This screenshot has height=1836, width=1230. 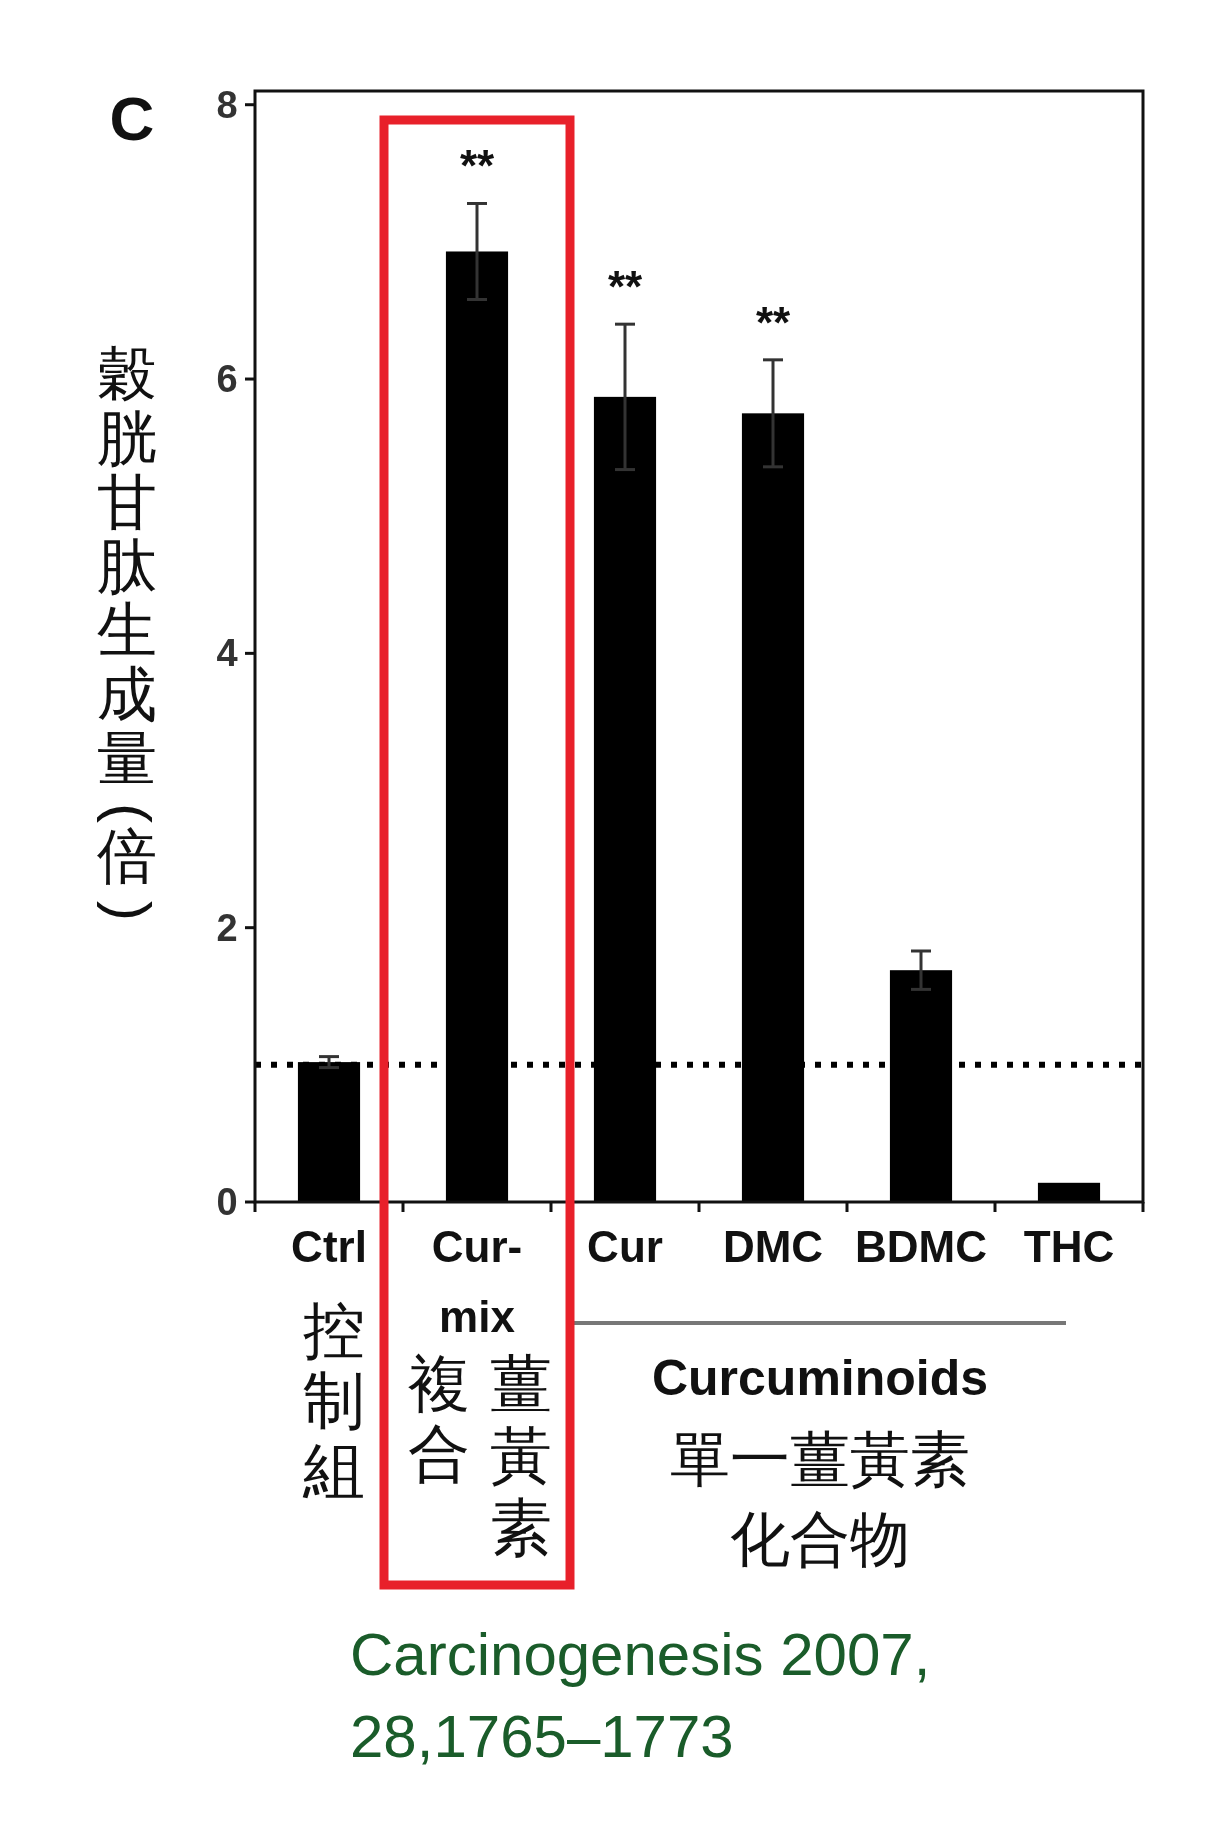 I want to click on text: 複合, so click(x=439, y=1418).